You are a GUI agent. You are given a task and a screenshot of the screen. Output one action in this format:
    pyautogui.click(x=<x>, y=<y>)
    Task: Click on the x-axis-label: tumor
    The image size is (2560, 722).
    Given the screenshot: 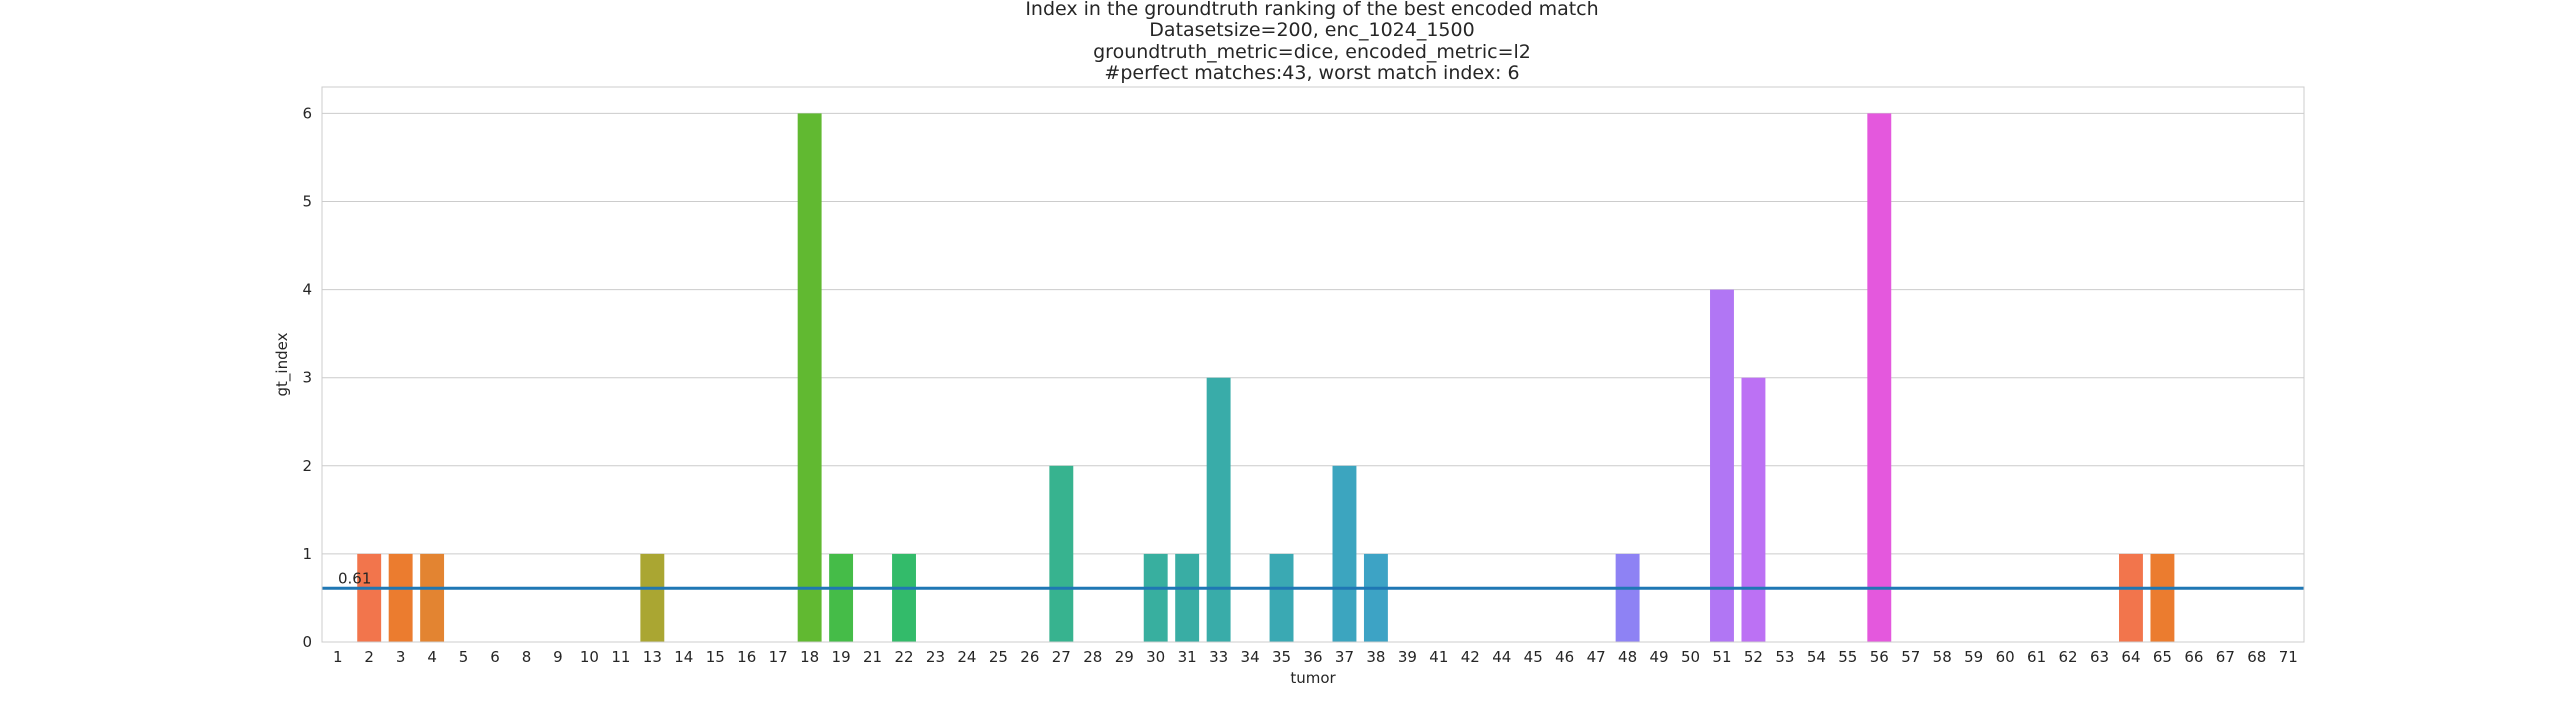 What is the action you would take?
    pyautogui.click(x=1313, y=678)
    